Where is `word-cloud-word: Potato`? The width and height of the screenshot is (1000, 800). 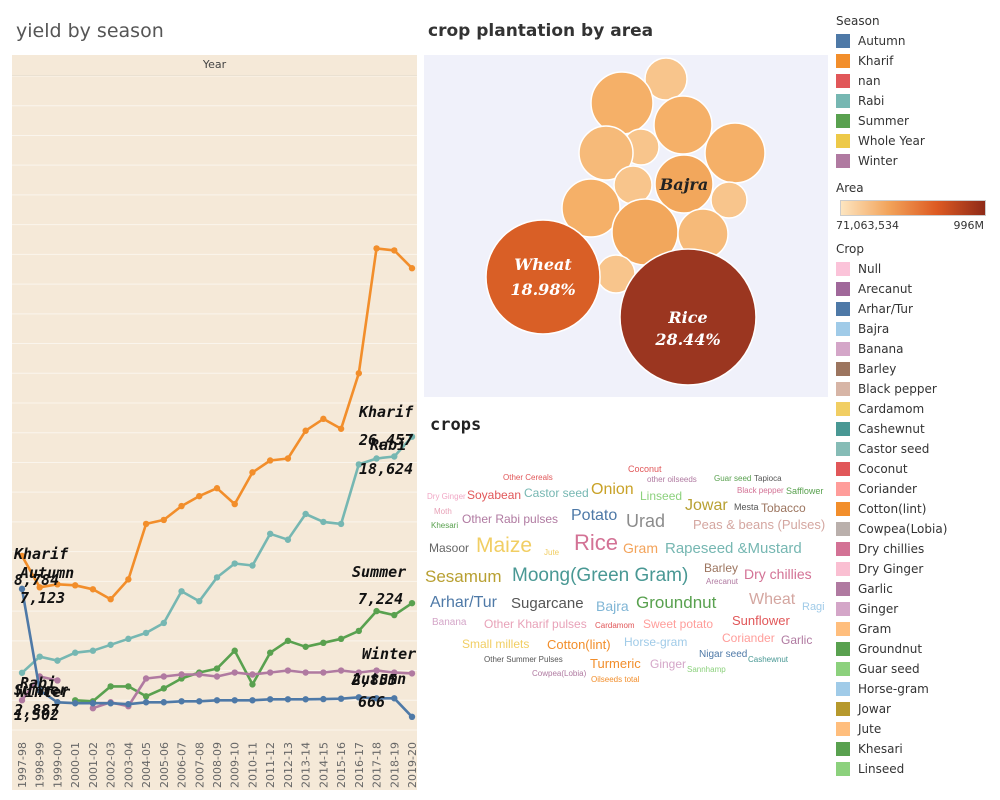
word-cloud-word: Potato is located at coordinates (594, 515).